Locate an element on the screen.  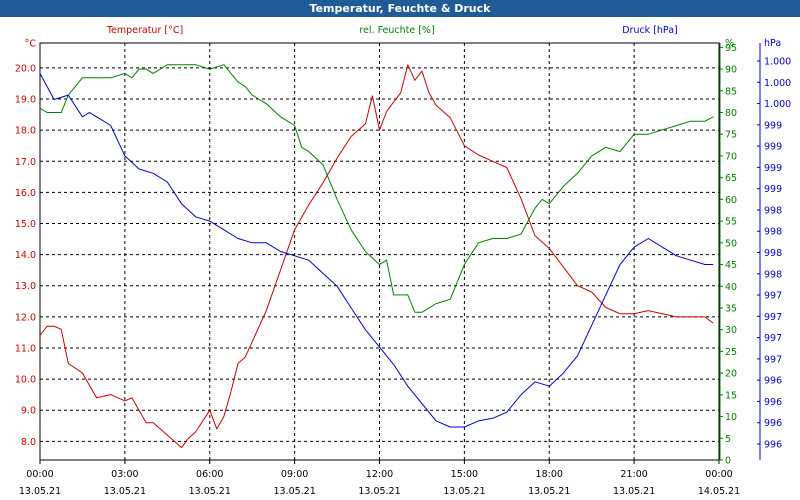
humidity-tick-label: 25 is located at coordinates (731, 352).